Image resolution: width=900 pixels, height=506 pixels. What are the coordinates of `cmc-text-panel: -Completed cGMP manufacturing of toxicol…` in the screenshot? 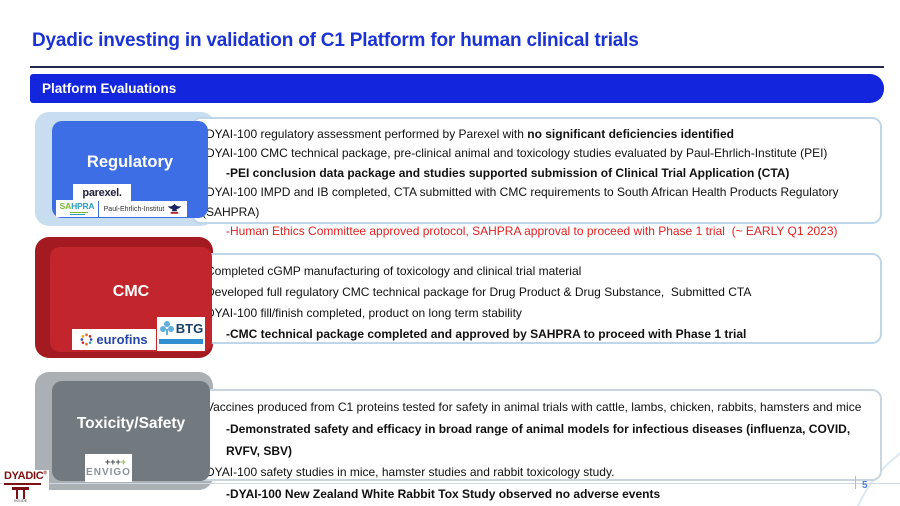 It's located at (536, 298).